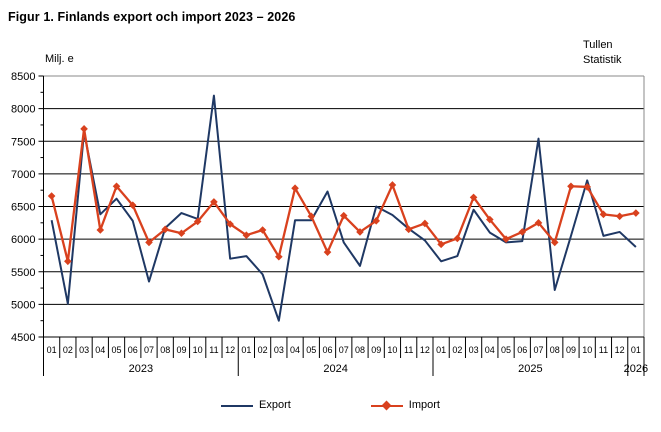 The width and height of the screenshot is (661, 432). What do you see at coordinates (424, 405) in the screenshot?
I see `legend-label-import: Import` at bounding box center [424, 405].